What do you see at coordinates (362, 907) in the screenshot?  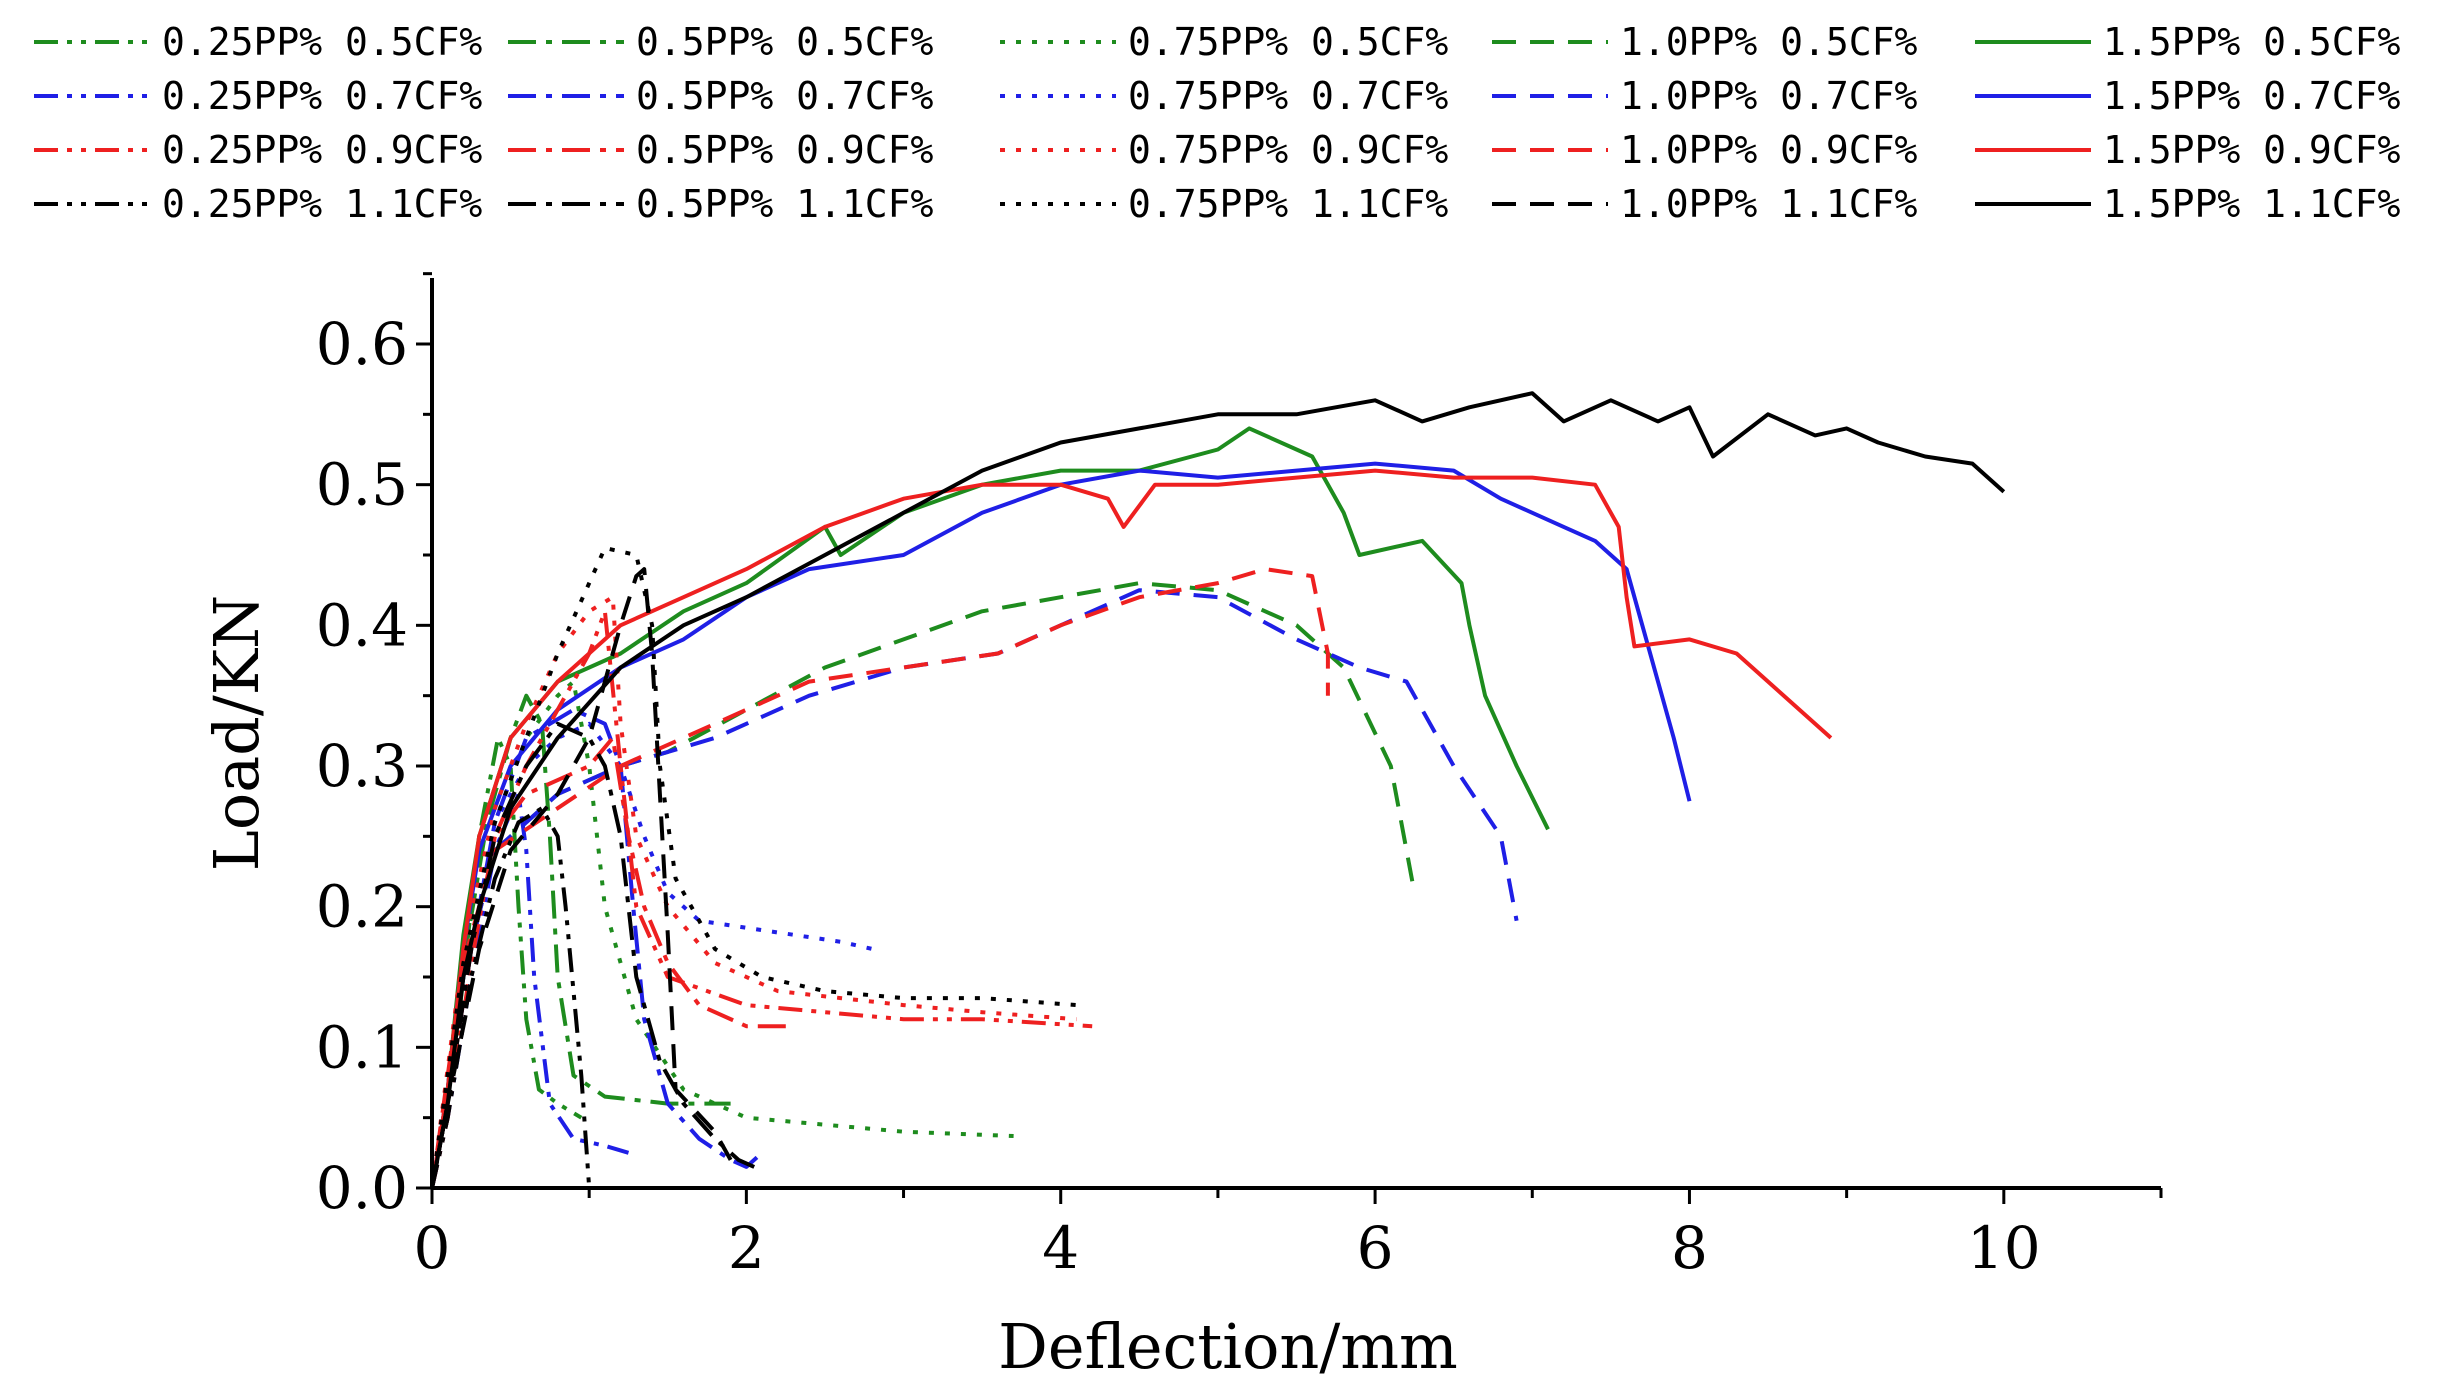 I see `y-tick-label: 0.2` at bounding box center [362, 907].